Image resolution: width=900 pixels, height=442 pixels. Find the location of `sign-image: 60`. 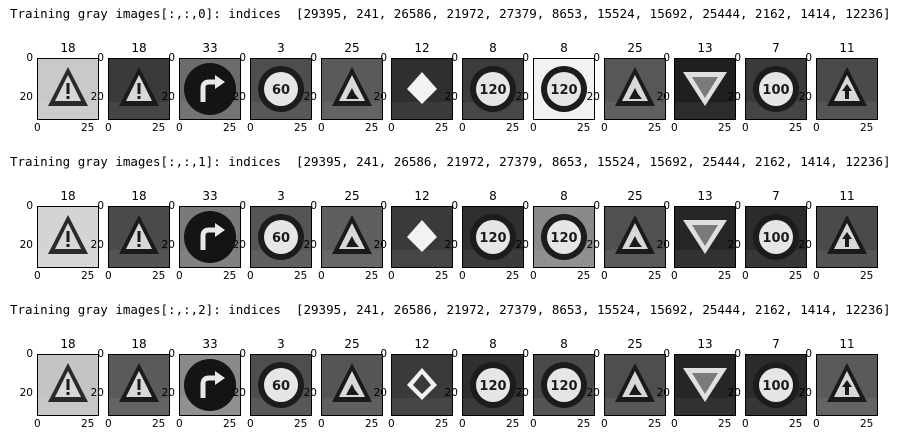

sign-image: 60 is located at coordinates (281, 237).